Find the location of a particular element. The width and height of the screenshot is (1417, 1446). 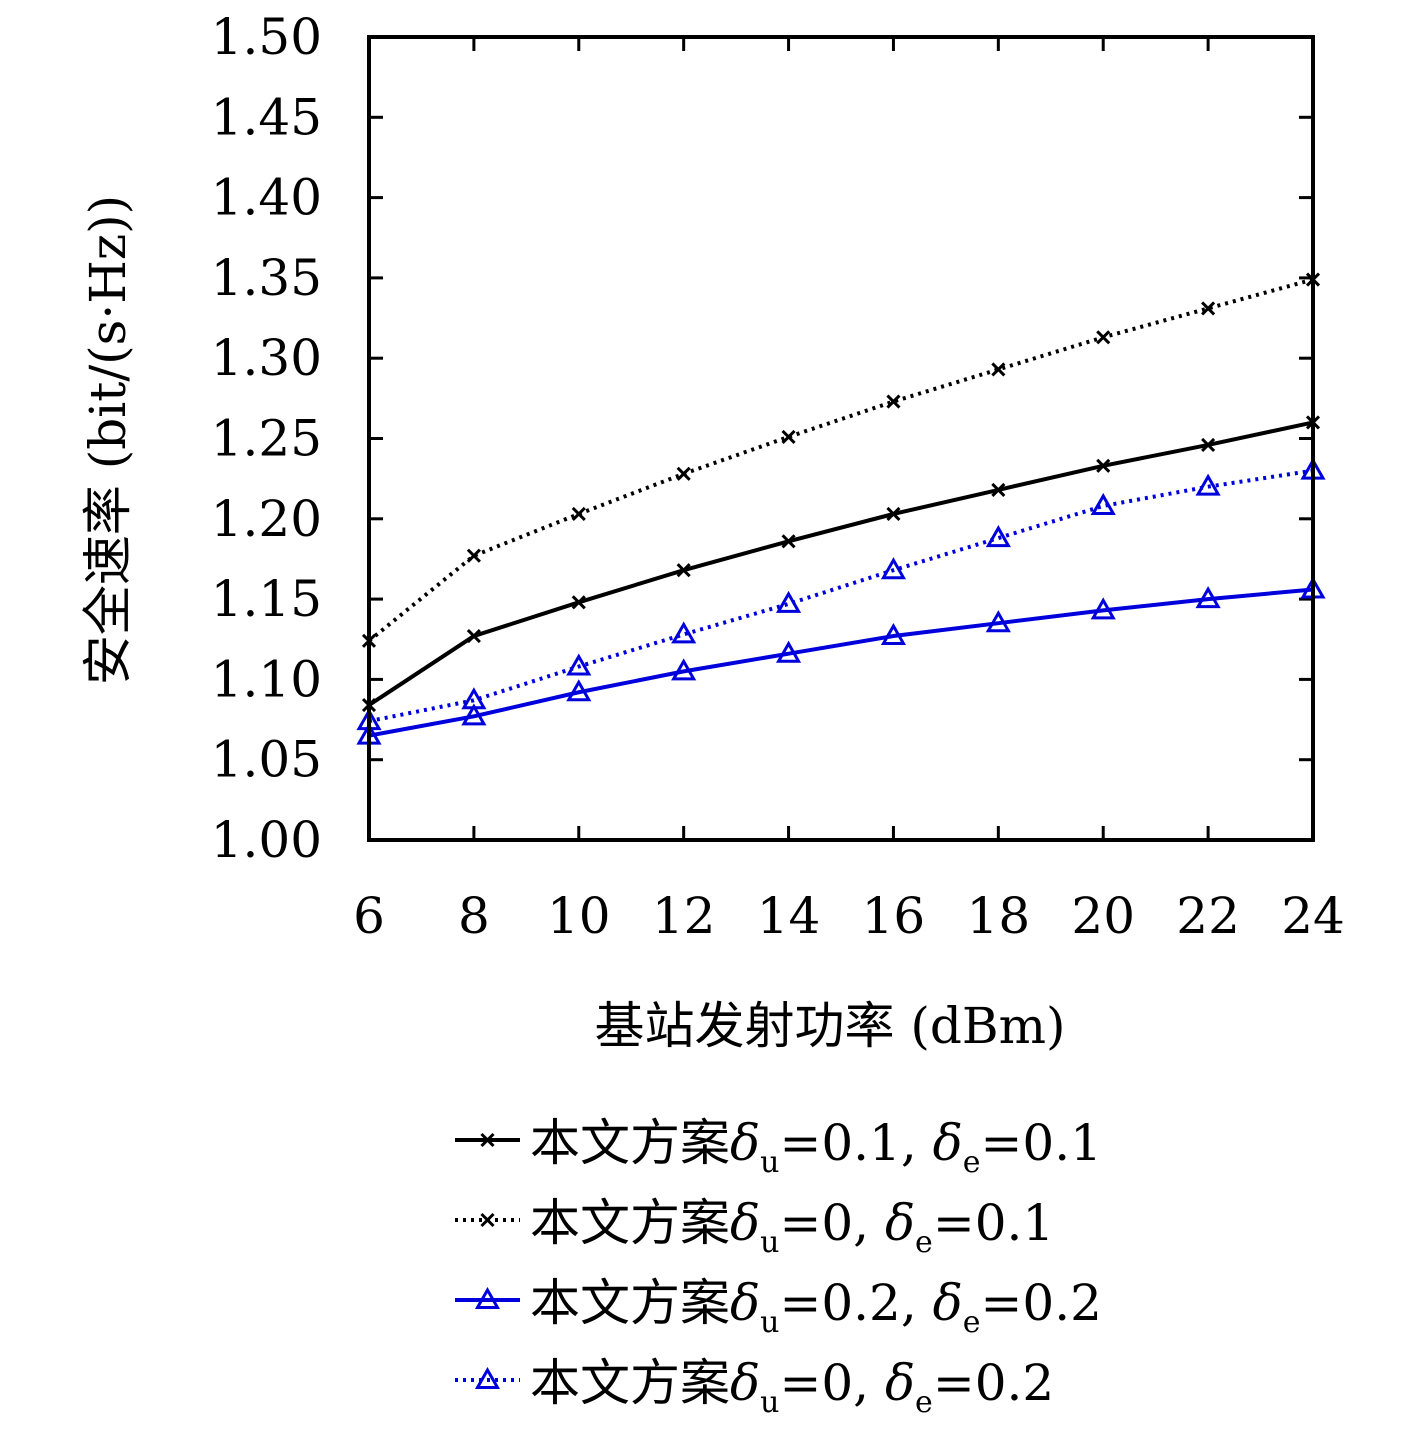

legend-label-1: 本文方案δu=0.1, δe=0.1 is located at coordinates (816, 1147).